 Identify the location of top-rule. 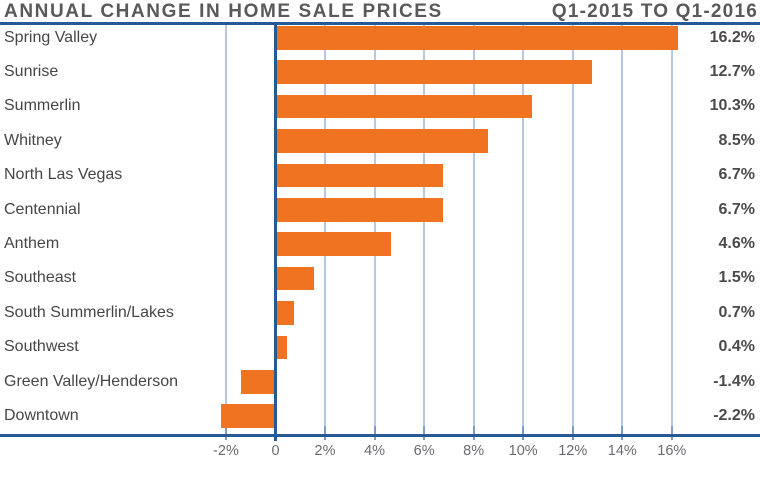
(380, 23).